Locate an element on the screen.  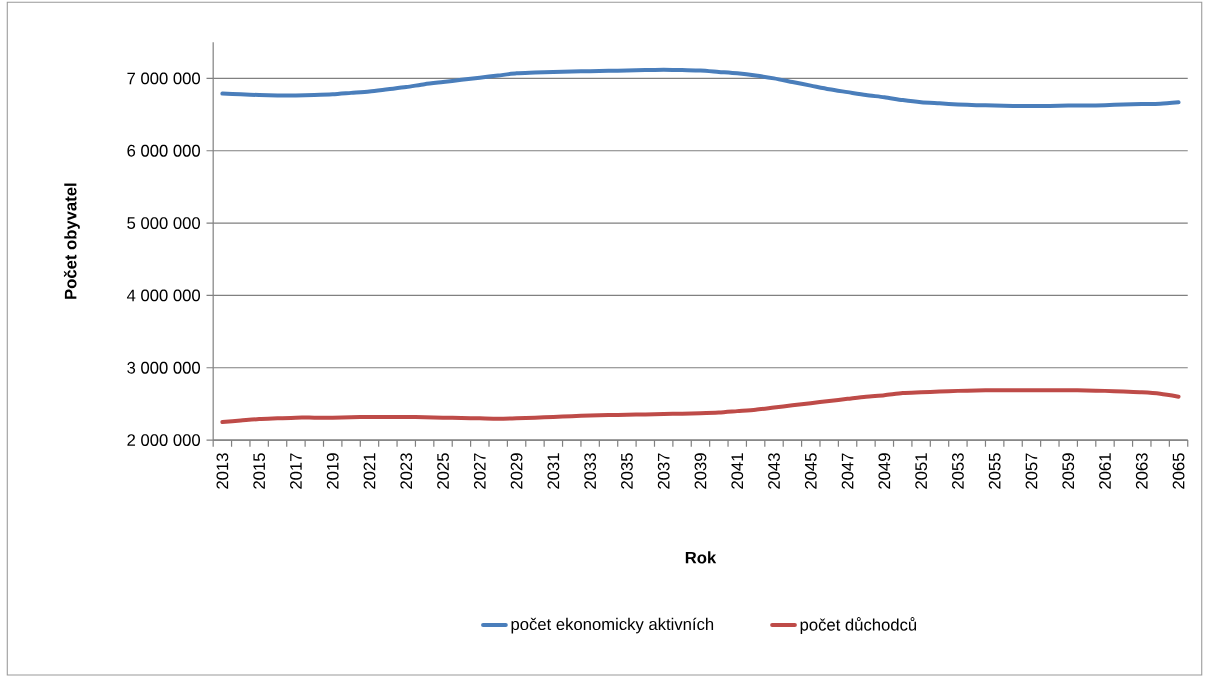
x-tick-label: 2019 is located at coordinates (332, 471).